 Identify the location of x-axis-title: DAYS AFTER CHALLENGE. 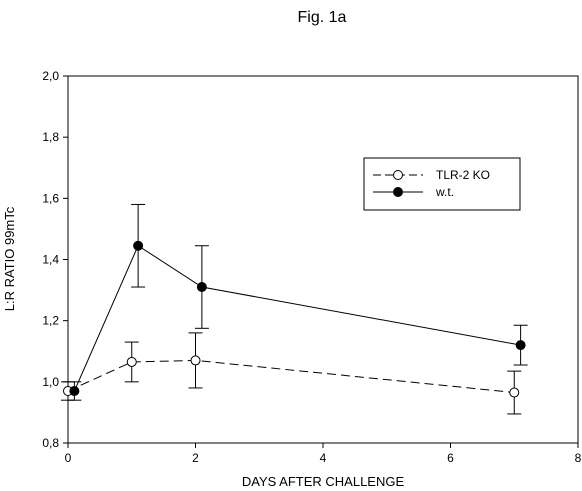
(323, 481).